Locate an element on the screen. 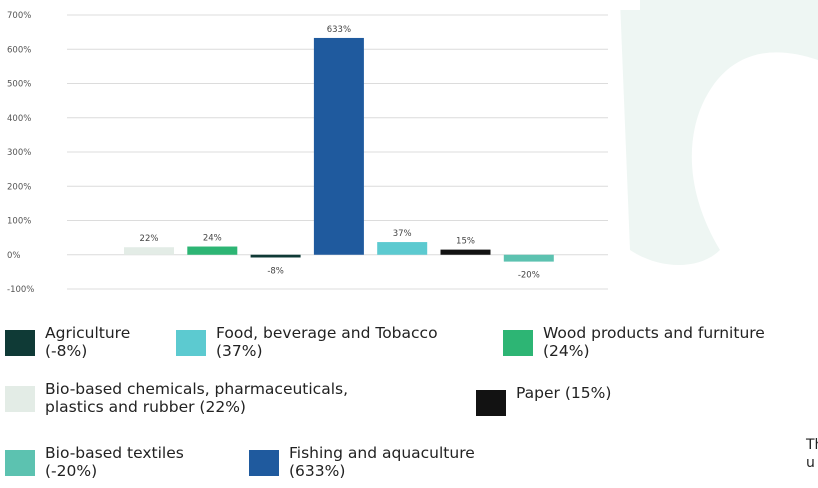  legend-label-fishing-aquaculture: Fishing and aquaculture (633%) is located at coordinates (382, 462).